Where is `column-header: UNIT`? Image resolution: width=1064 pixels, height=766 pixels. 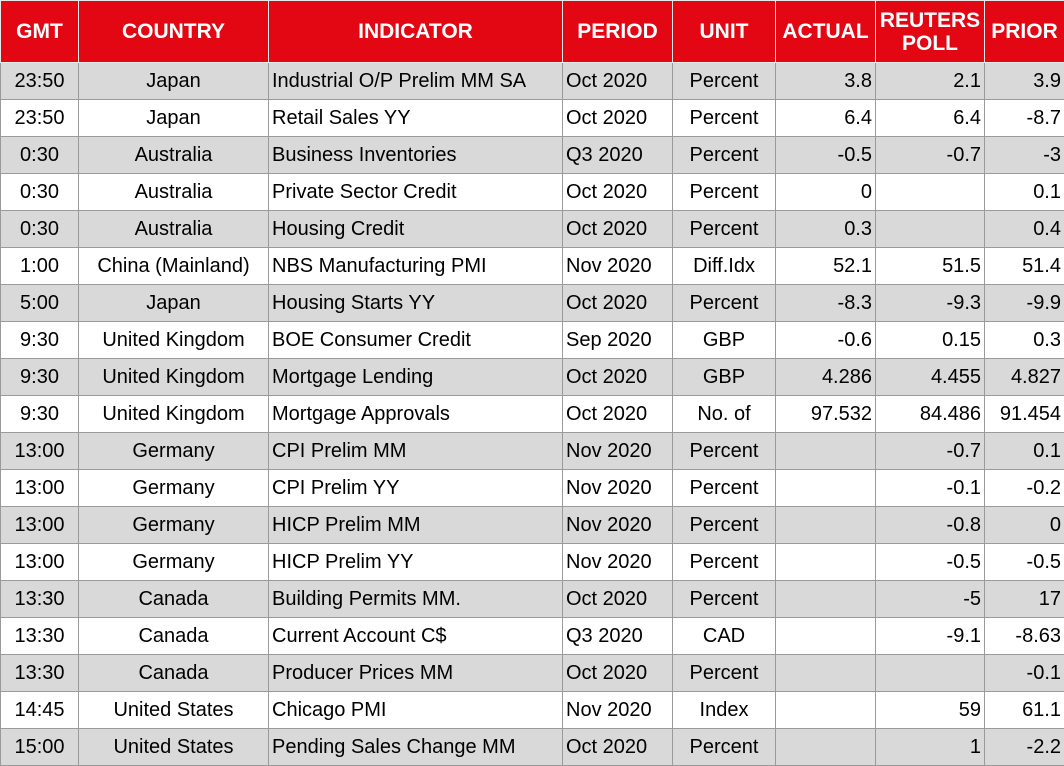 column-header: UNIT is located at coordinates (724, 32).